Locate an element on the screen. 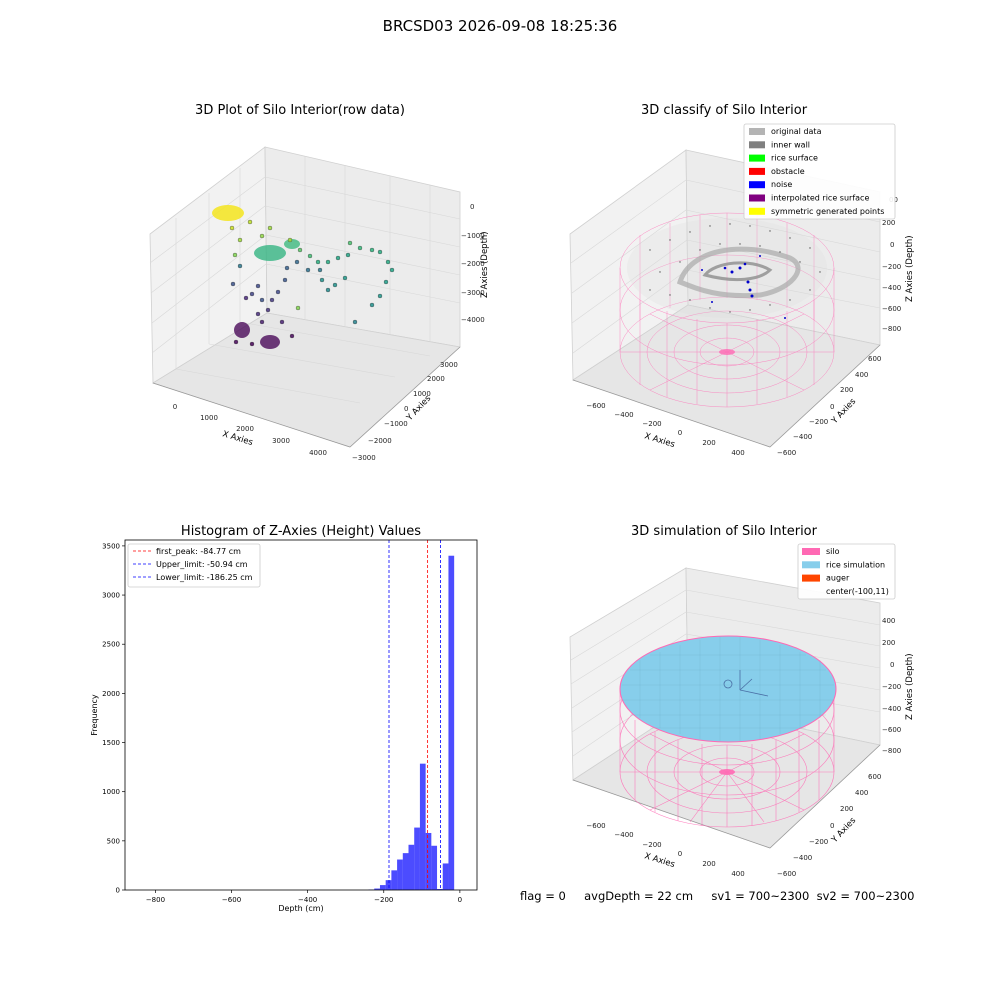 The width and height of the screenshot is (1000, 1000). raw-z-tick: −2000 is located at coordinates (473, 264).